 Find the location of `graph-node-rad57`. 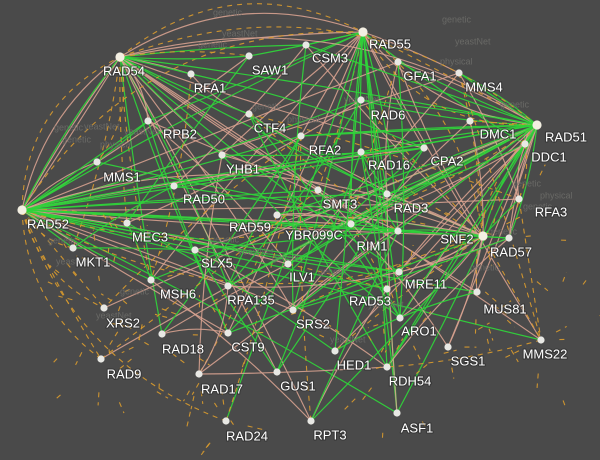

graph-node-rad57 is located at coordinates (509, 238).